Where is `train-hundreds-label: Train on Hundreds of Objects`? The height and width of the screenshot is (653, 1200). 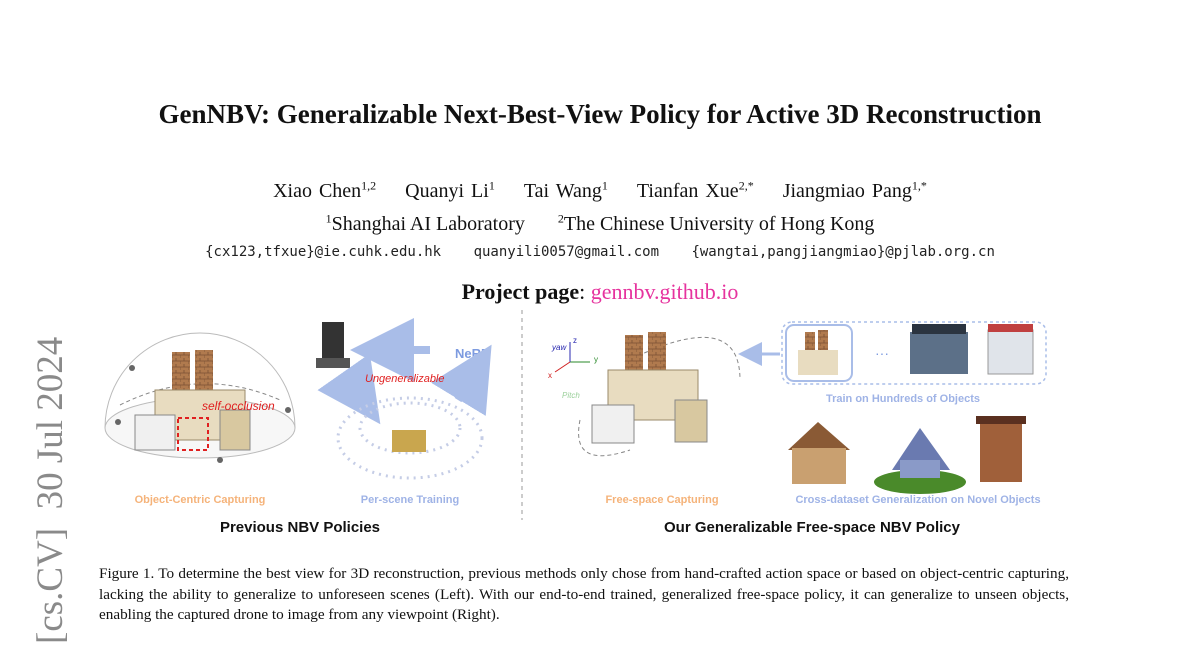 train-hundreds-label: Train on Hundreds of Objects is located at coordinates (903, 399).